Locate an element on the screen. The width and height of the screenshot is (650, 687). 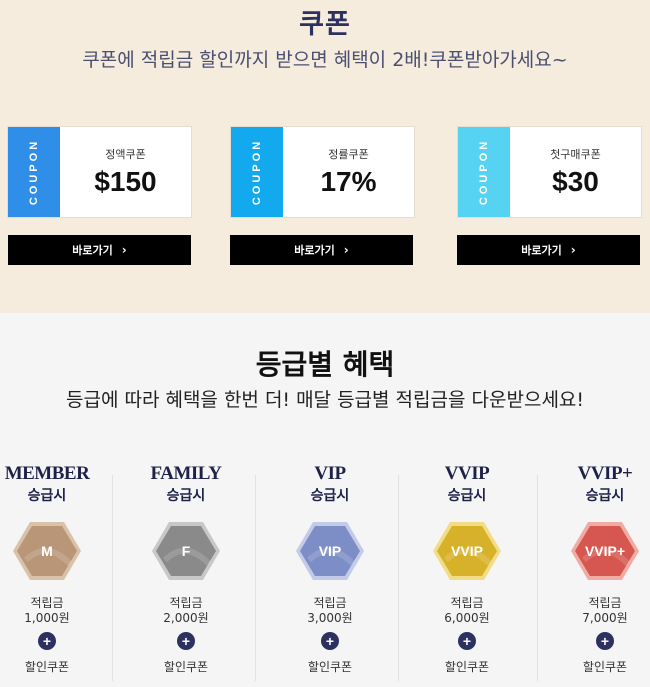
tier-vvip-plus: VVIP+ 승급시 VVIP+ 적립금 7,000원 + 할인쿠폰 is located at coordinates (597, 569).